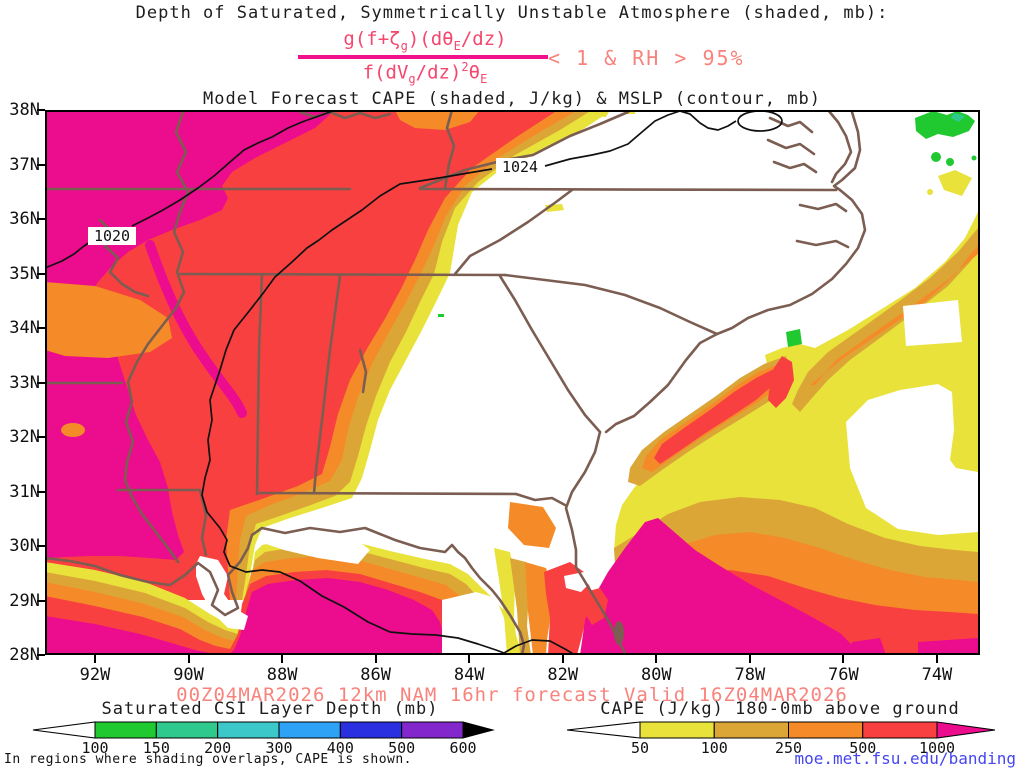 Image resolution: width=1024 pixels, height=768 pixels. I want to click on lon-label-82W: 82W, so click(563, 675).